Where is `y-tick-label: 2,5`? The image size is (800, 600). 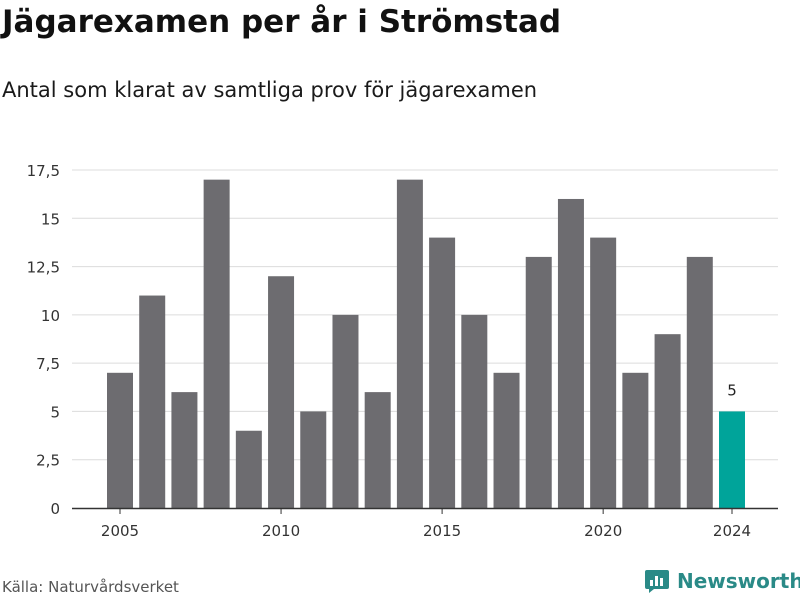 y-tick-label: 2,5 is located at coordinates (48, 461).